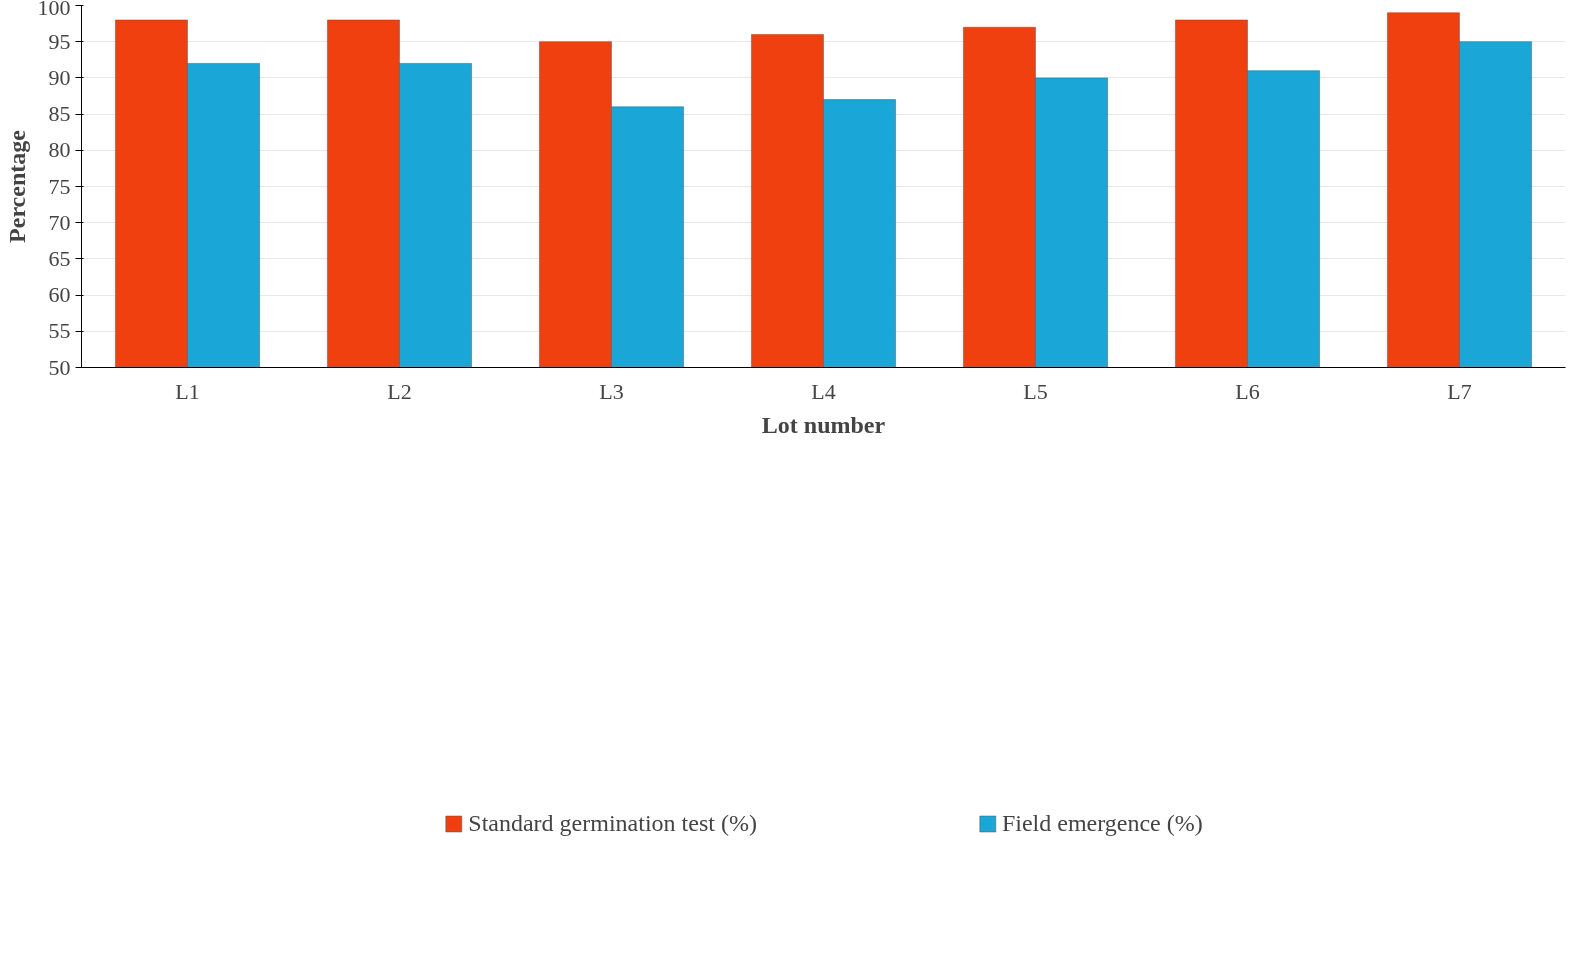 This screenshot has width=1585, height=969. Describe the element at coordinates (187, 391) in the screenshot. I see `x-tick-label: L1` at that location.